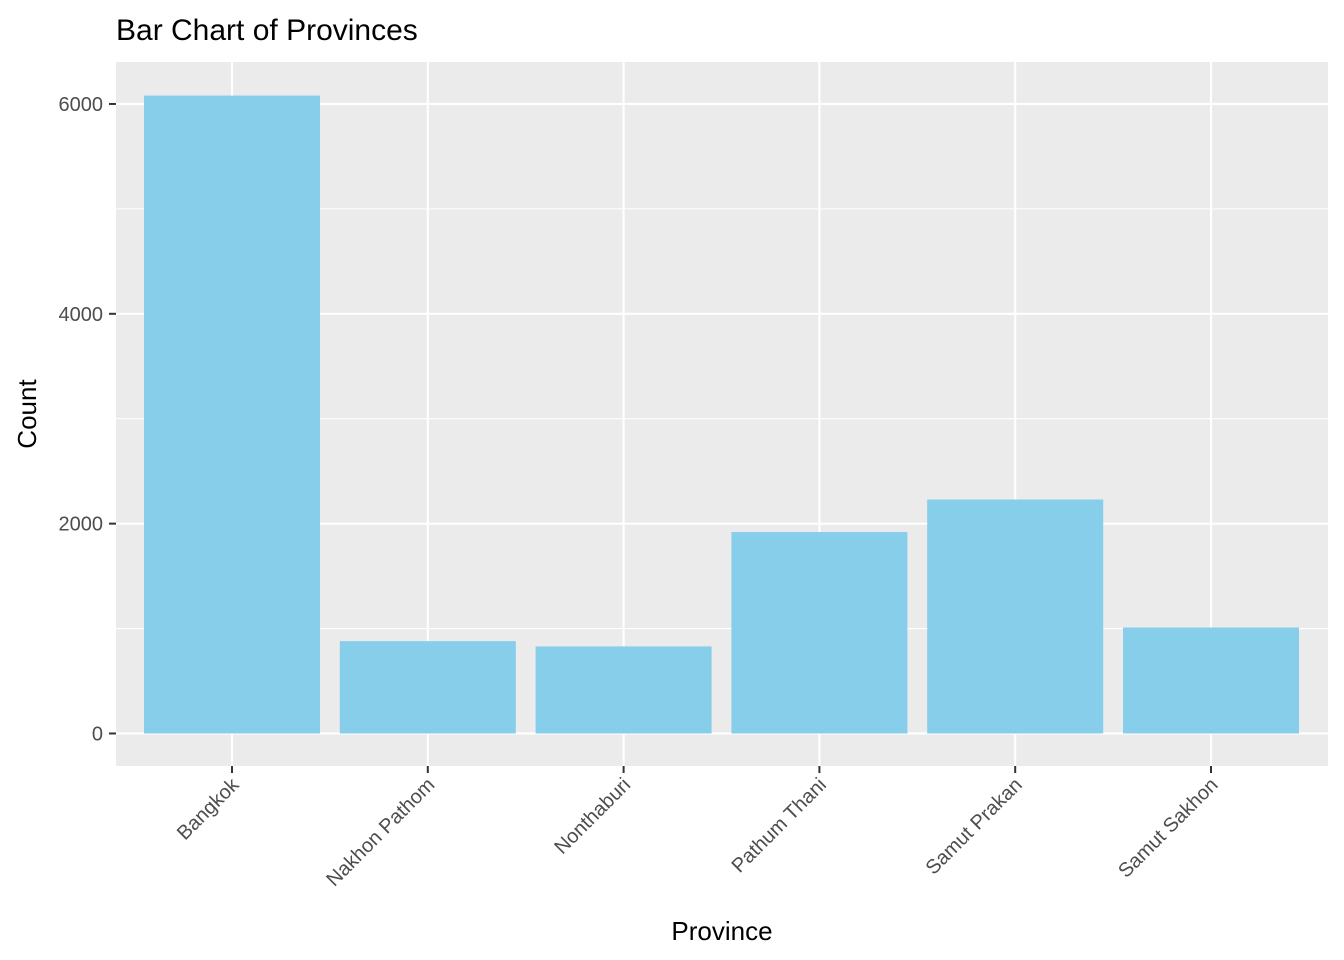 This screenshot has width=1344, height=960. What do you see at coordinates (721, 931) in the screenshot?
I see `x-axis-title: Province` at bounding box center [721, 931].